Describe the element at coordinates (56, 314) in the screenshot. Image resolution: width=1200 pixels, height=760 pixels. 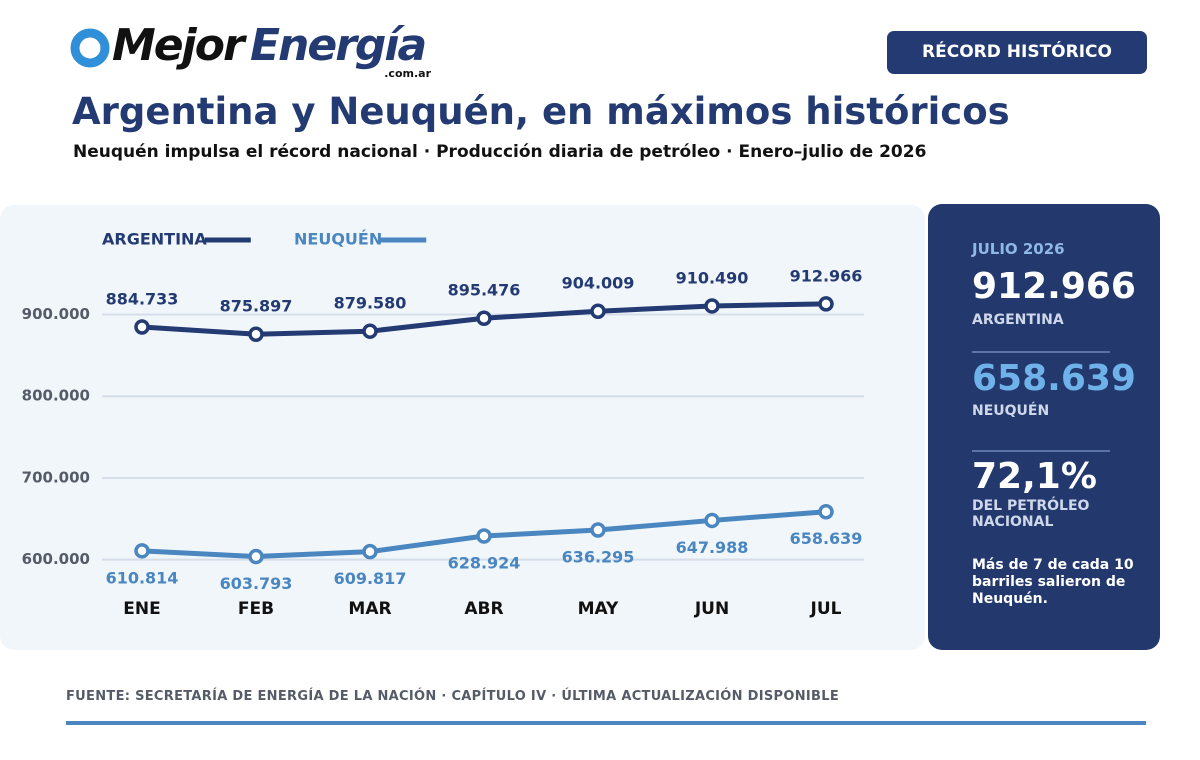
I see `y-tick-label: 900.000` at that location.